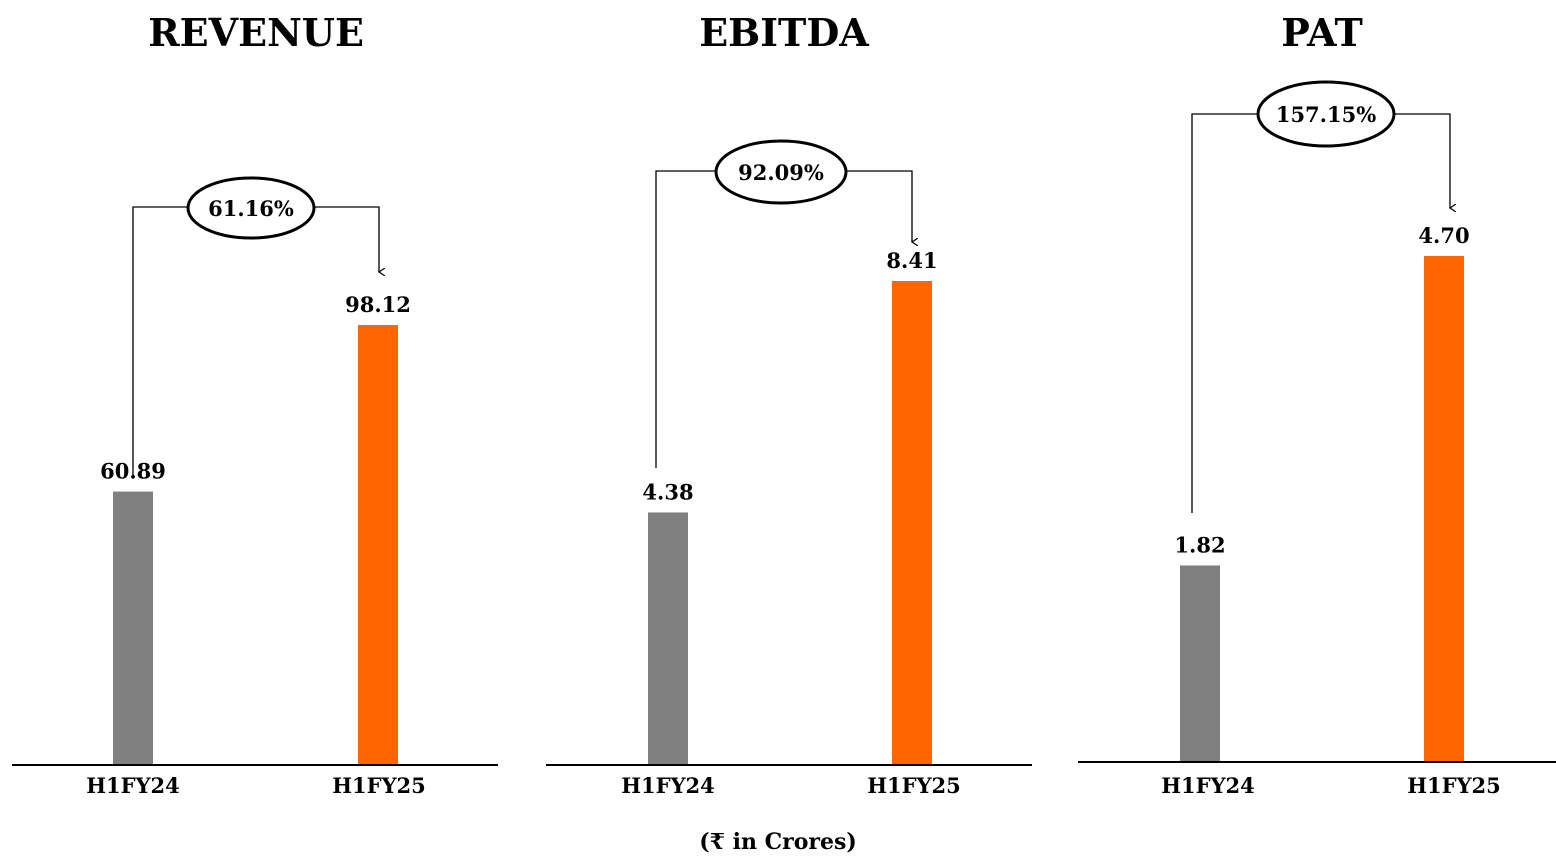 The height and width of the screenshot is (857, 1556). Describe the element at coordinates (778, 842) in the screenshot. I see `unit-note: (₹ in Crores)` at that location.